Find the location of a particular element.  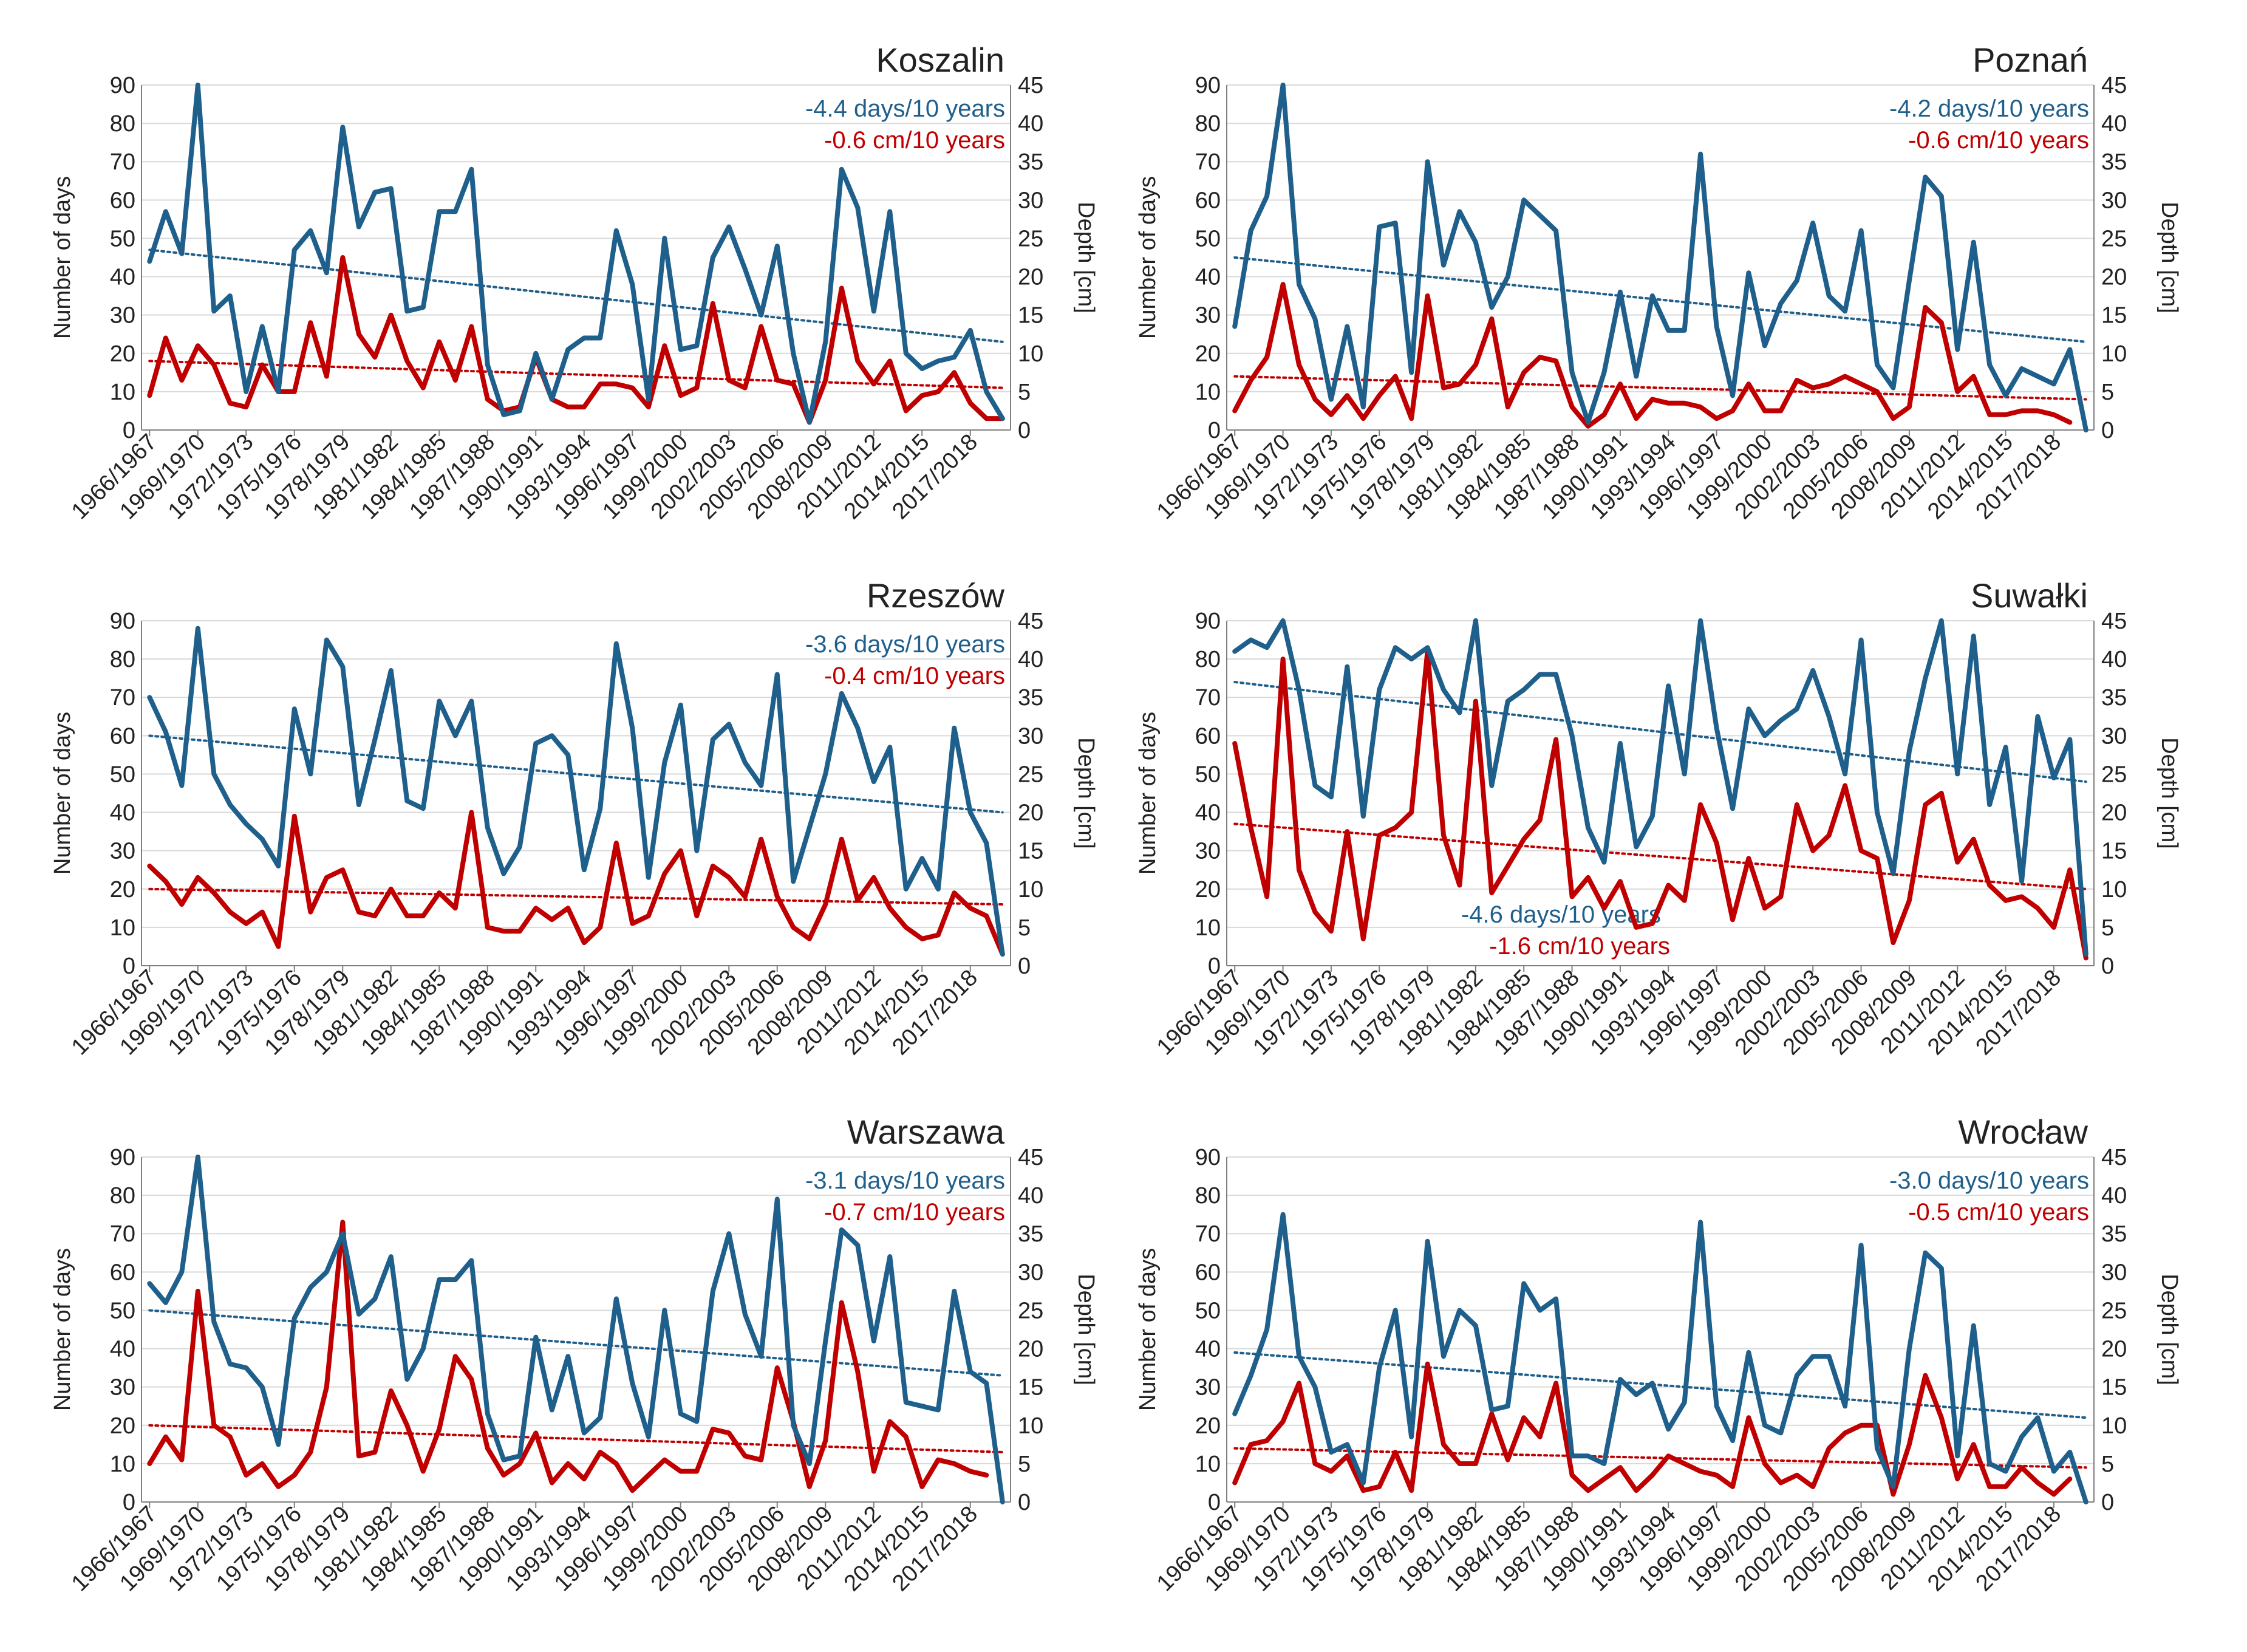

chart-title: Warszawa is located at coordinates (926, 1132).